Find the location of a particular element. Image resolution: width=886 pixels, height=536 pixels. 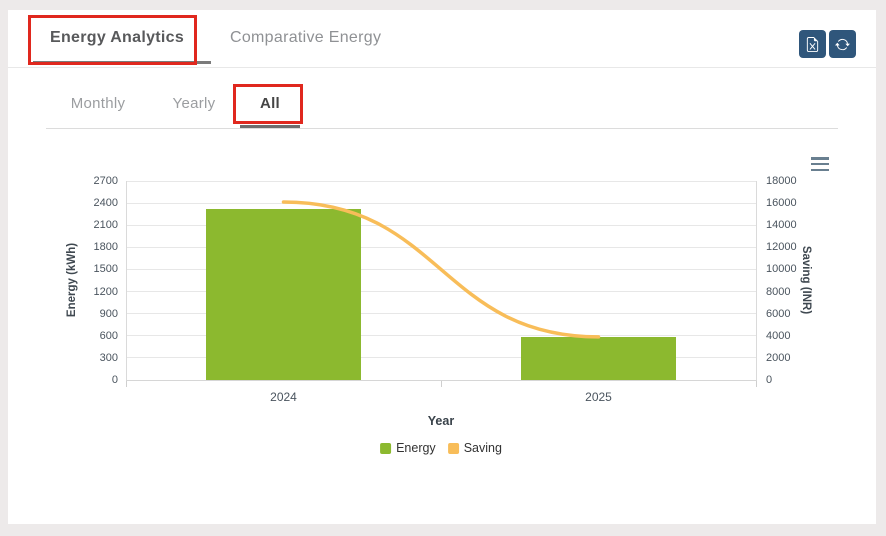

bar-energy-2024 is located at coordinates (283, 294).